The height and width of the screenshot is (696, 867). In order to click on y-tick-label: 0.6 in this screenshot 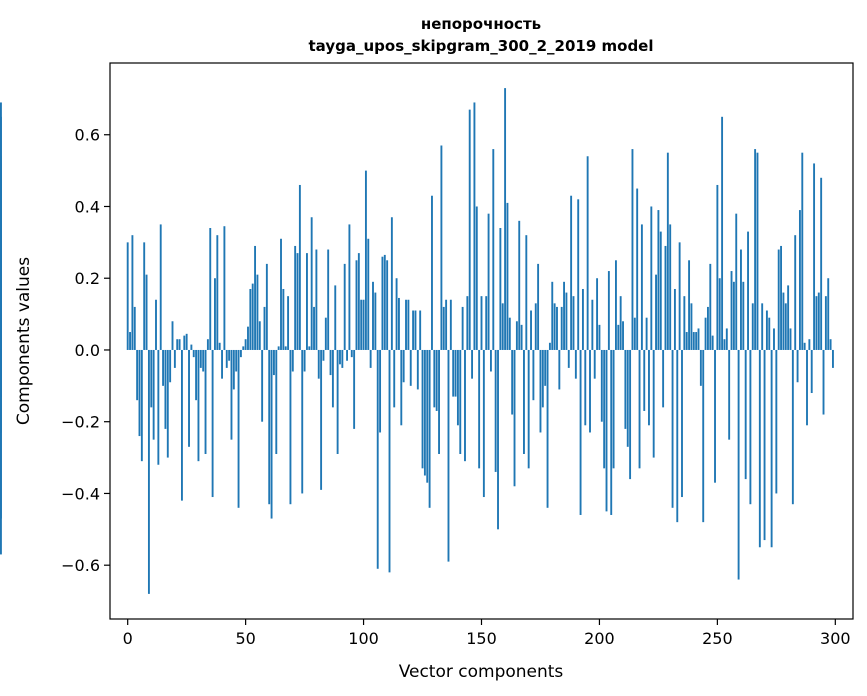, I will do `click(87, 135)`.